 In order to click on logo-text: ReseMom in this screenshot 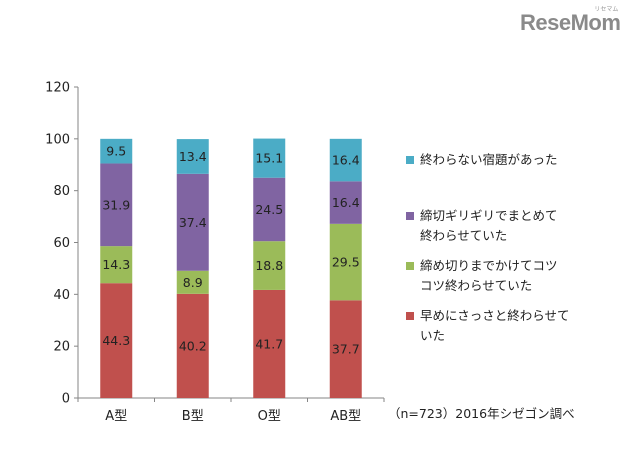, I will do `click(570, 22)`.